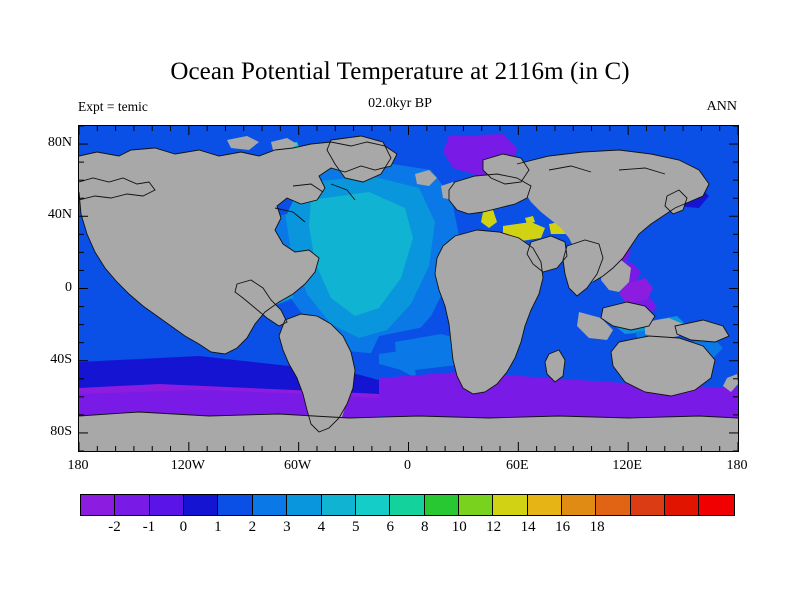 The width and height of the screenshot is (800, 600). Describe the element at coordinates (494, 527) in the screenshot. I see `colorbar-tick-12: 12` at that location.